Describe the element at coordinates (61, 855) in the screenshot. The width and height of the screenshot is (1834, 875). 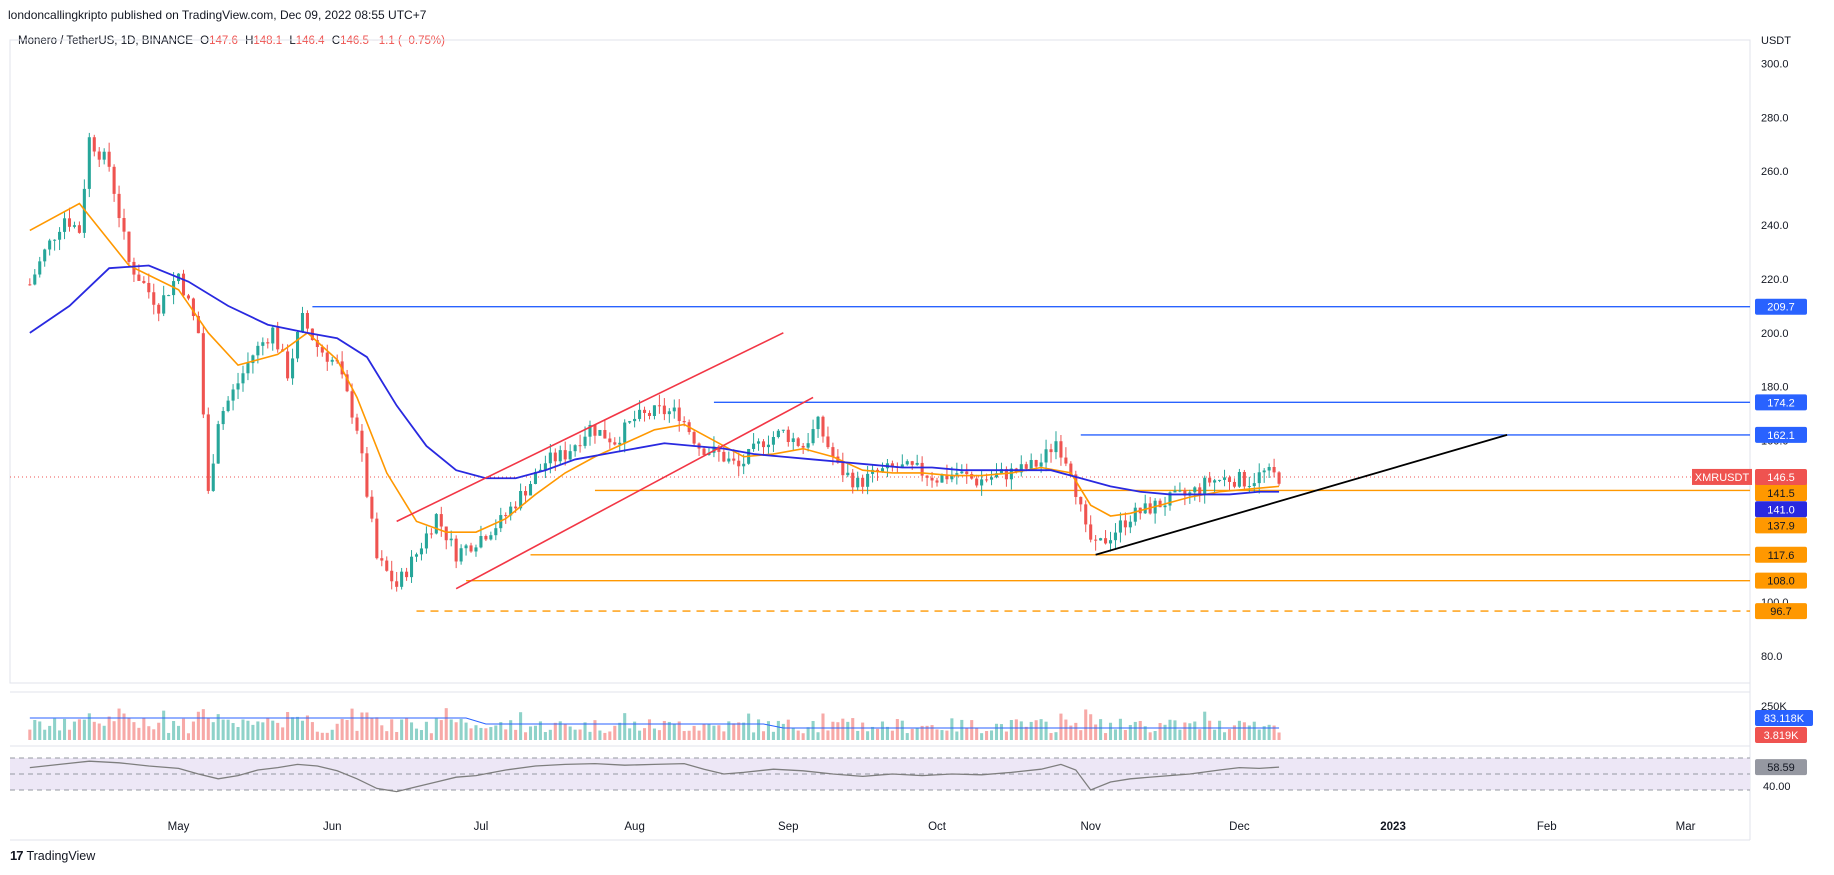
I see `footer-brand: TradingView` at that location.